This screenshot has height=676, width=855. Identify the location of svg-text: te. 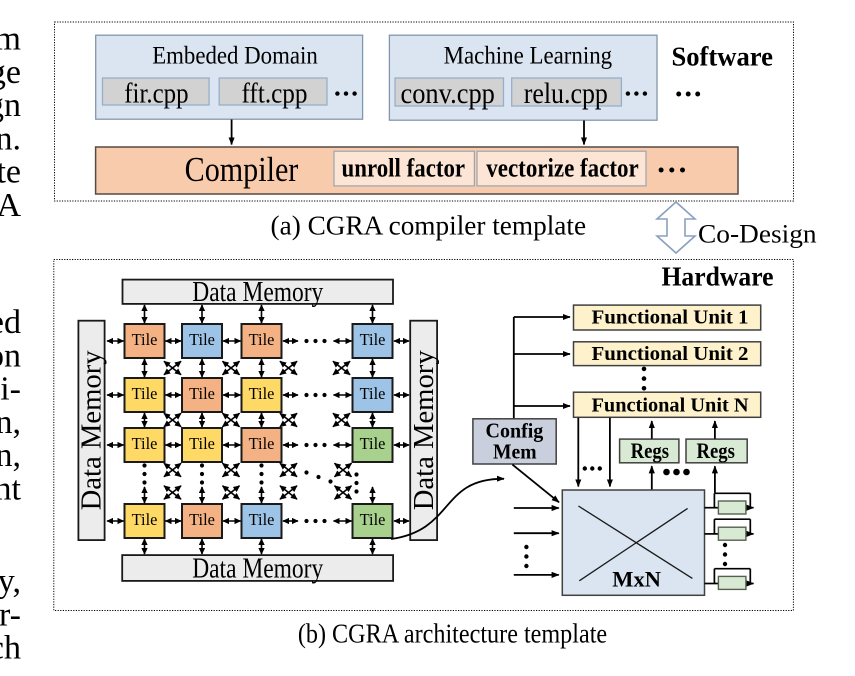
(10, 172).